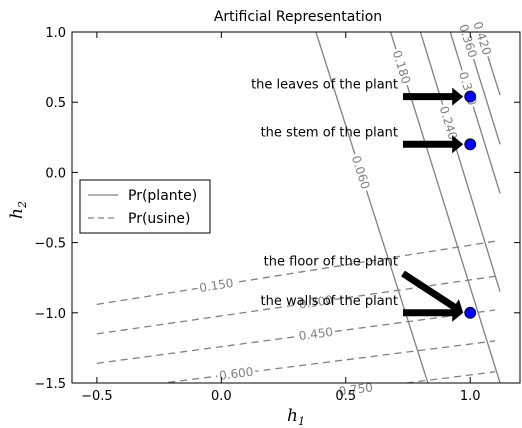 The image size is (522, 428). I want to click on contour-label-pr-usine-0: 0.150, so click(216, 285).